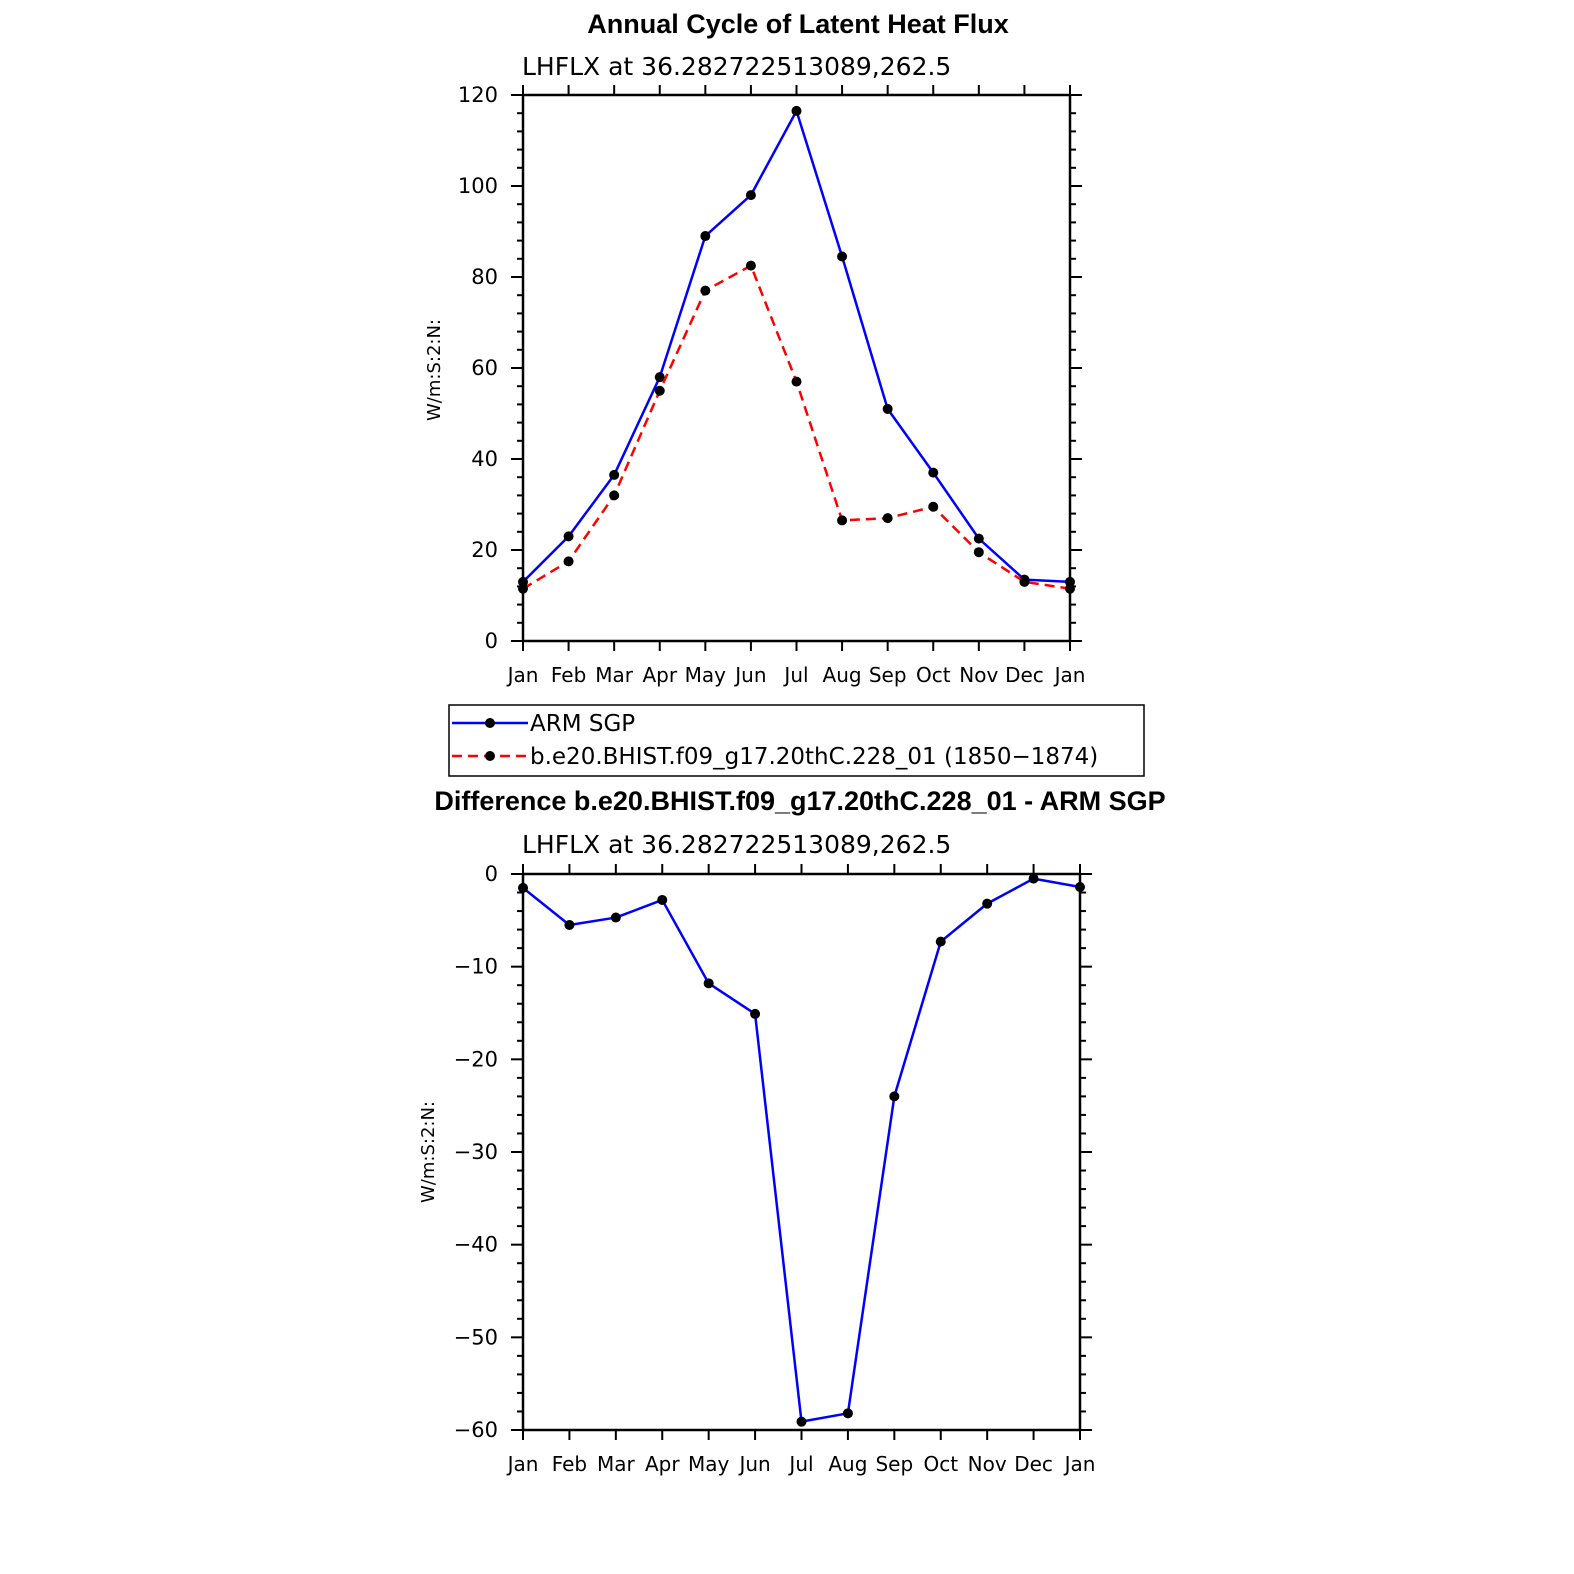 The image size is (1574, 1574). What do you see at coordinates (476, 1245) in the screenshot?
I see `y-tick-label: −40` at bounding box center [476, 1245].